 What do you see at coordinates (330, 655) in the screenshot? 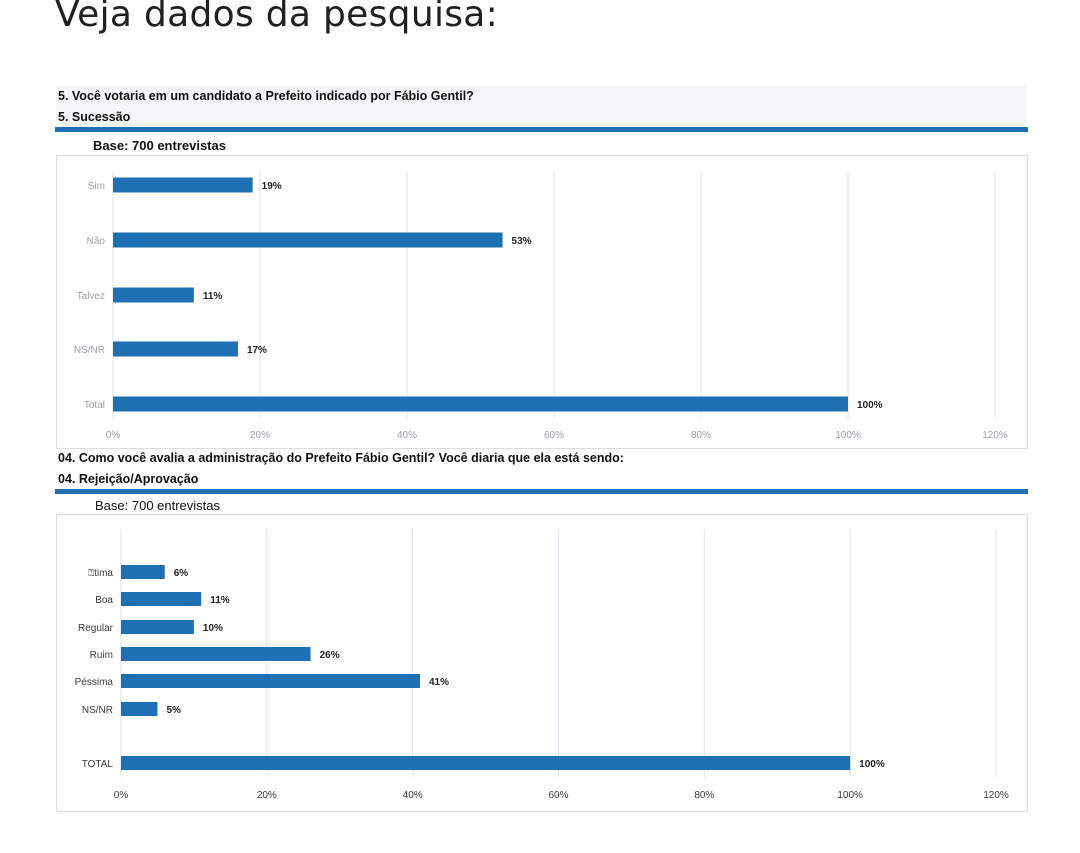
I see `chart2-value-label: 26%` at bounding box center [330, 655].